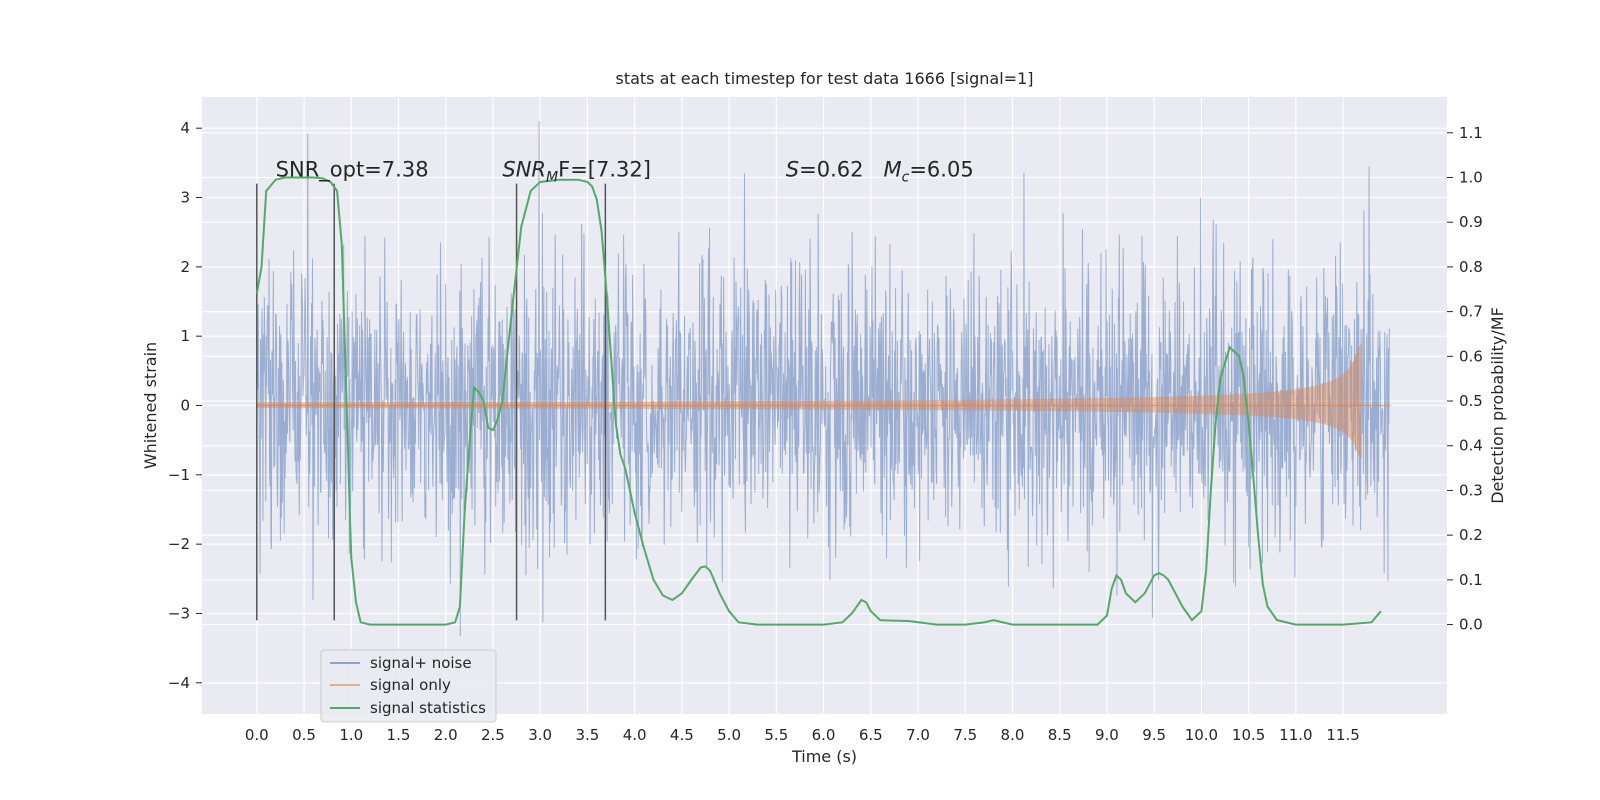  What do you see at coordinates (1471, 446) in the screenshot?
I see `y2-tick-label: 0.4` at bounding box center [1471, 446].